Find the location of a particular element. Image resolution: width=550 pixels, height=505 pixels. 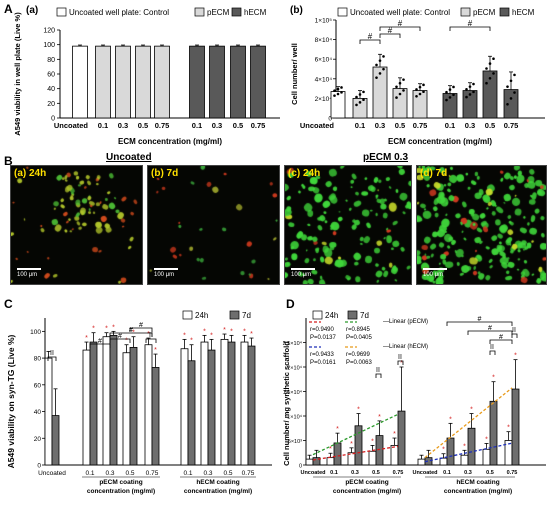

chart-aa-legend-hecm-swatch is located at coordinates (236, 12).